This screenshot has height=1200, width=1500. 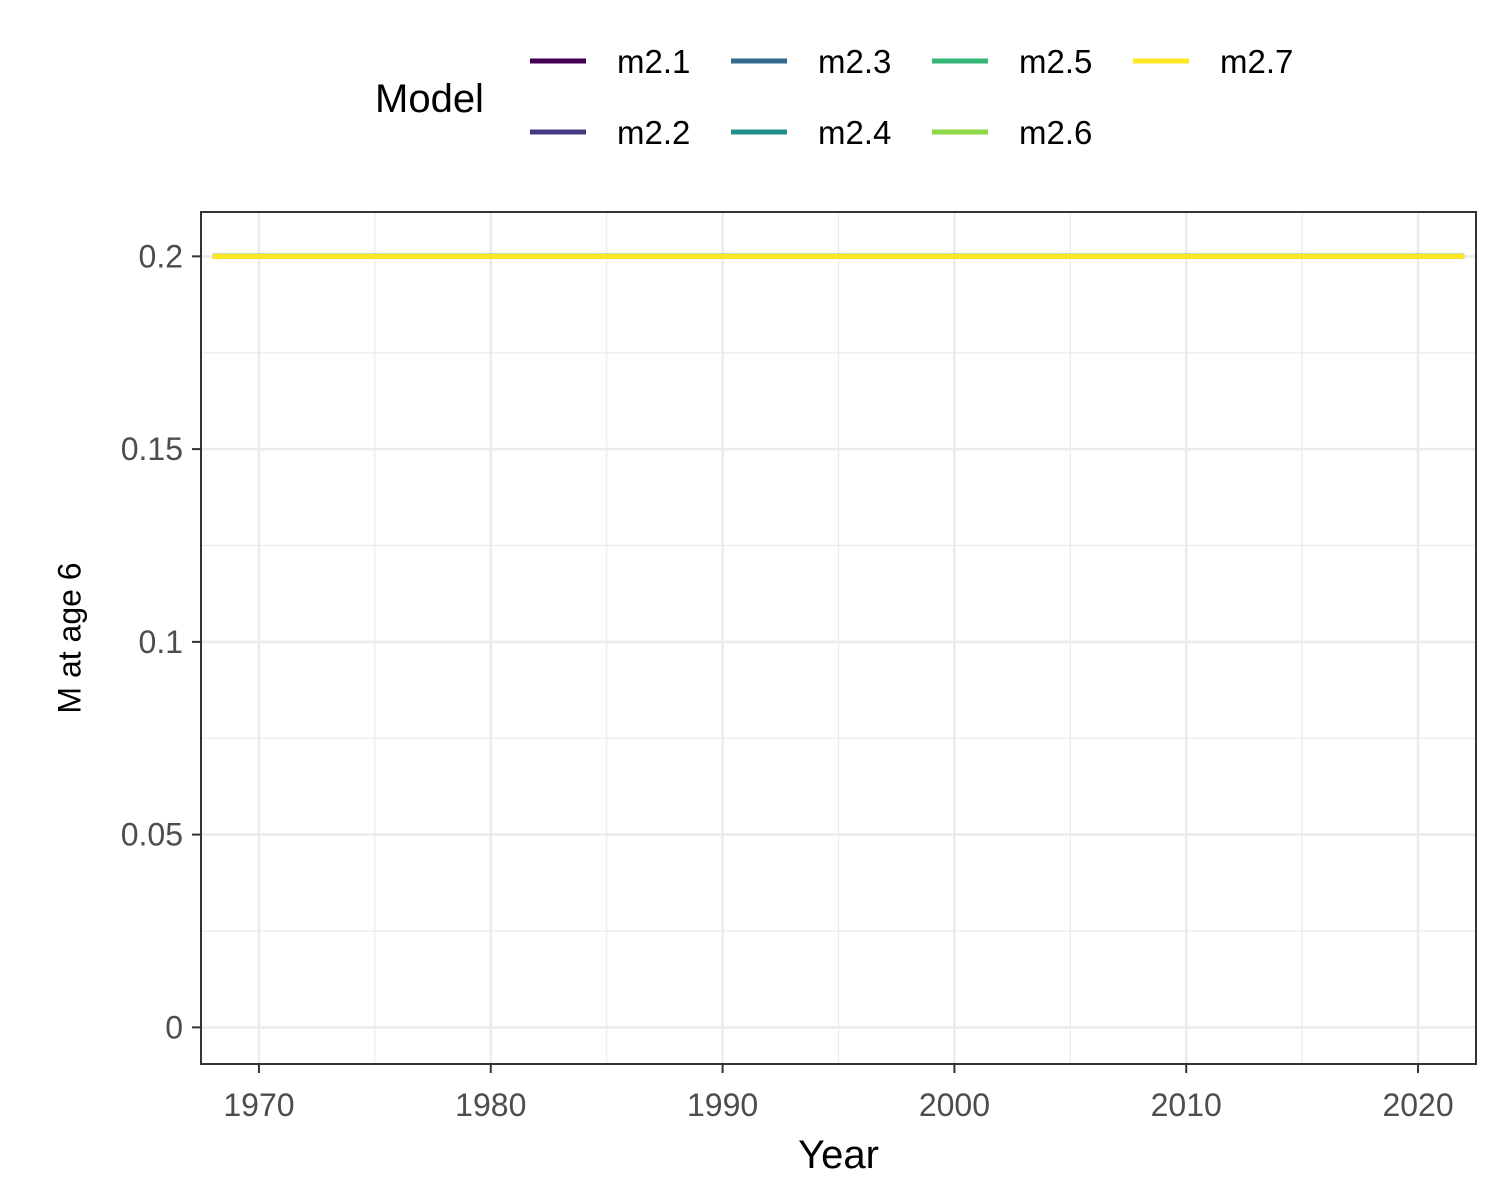 What do you see at coordinates (1256, 61) in the screenshot?
I see `legend-label-m2-7: m2.7` at bounding box center [1256, 61].